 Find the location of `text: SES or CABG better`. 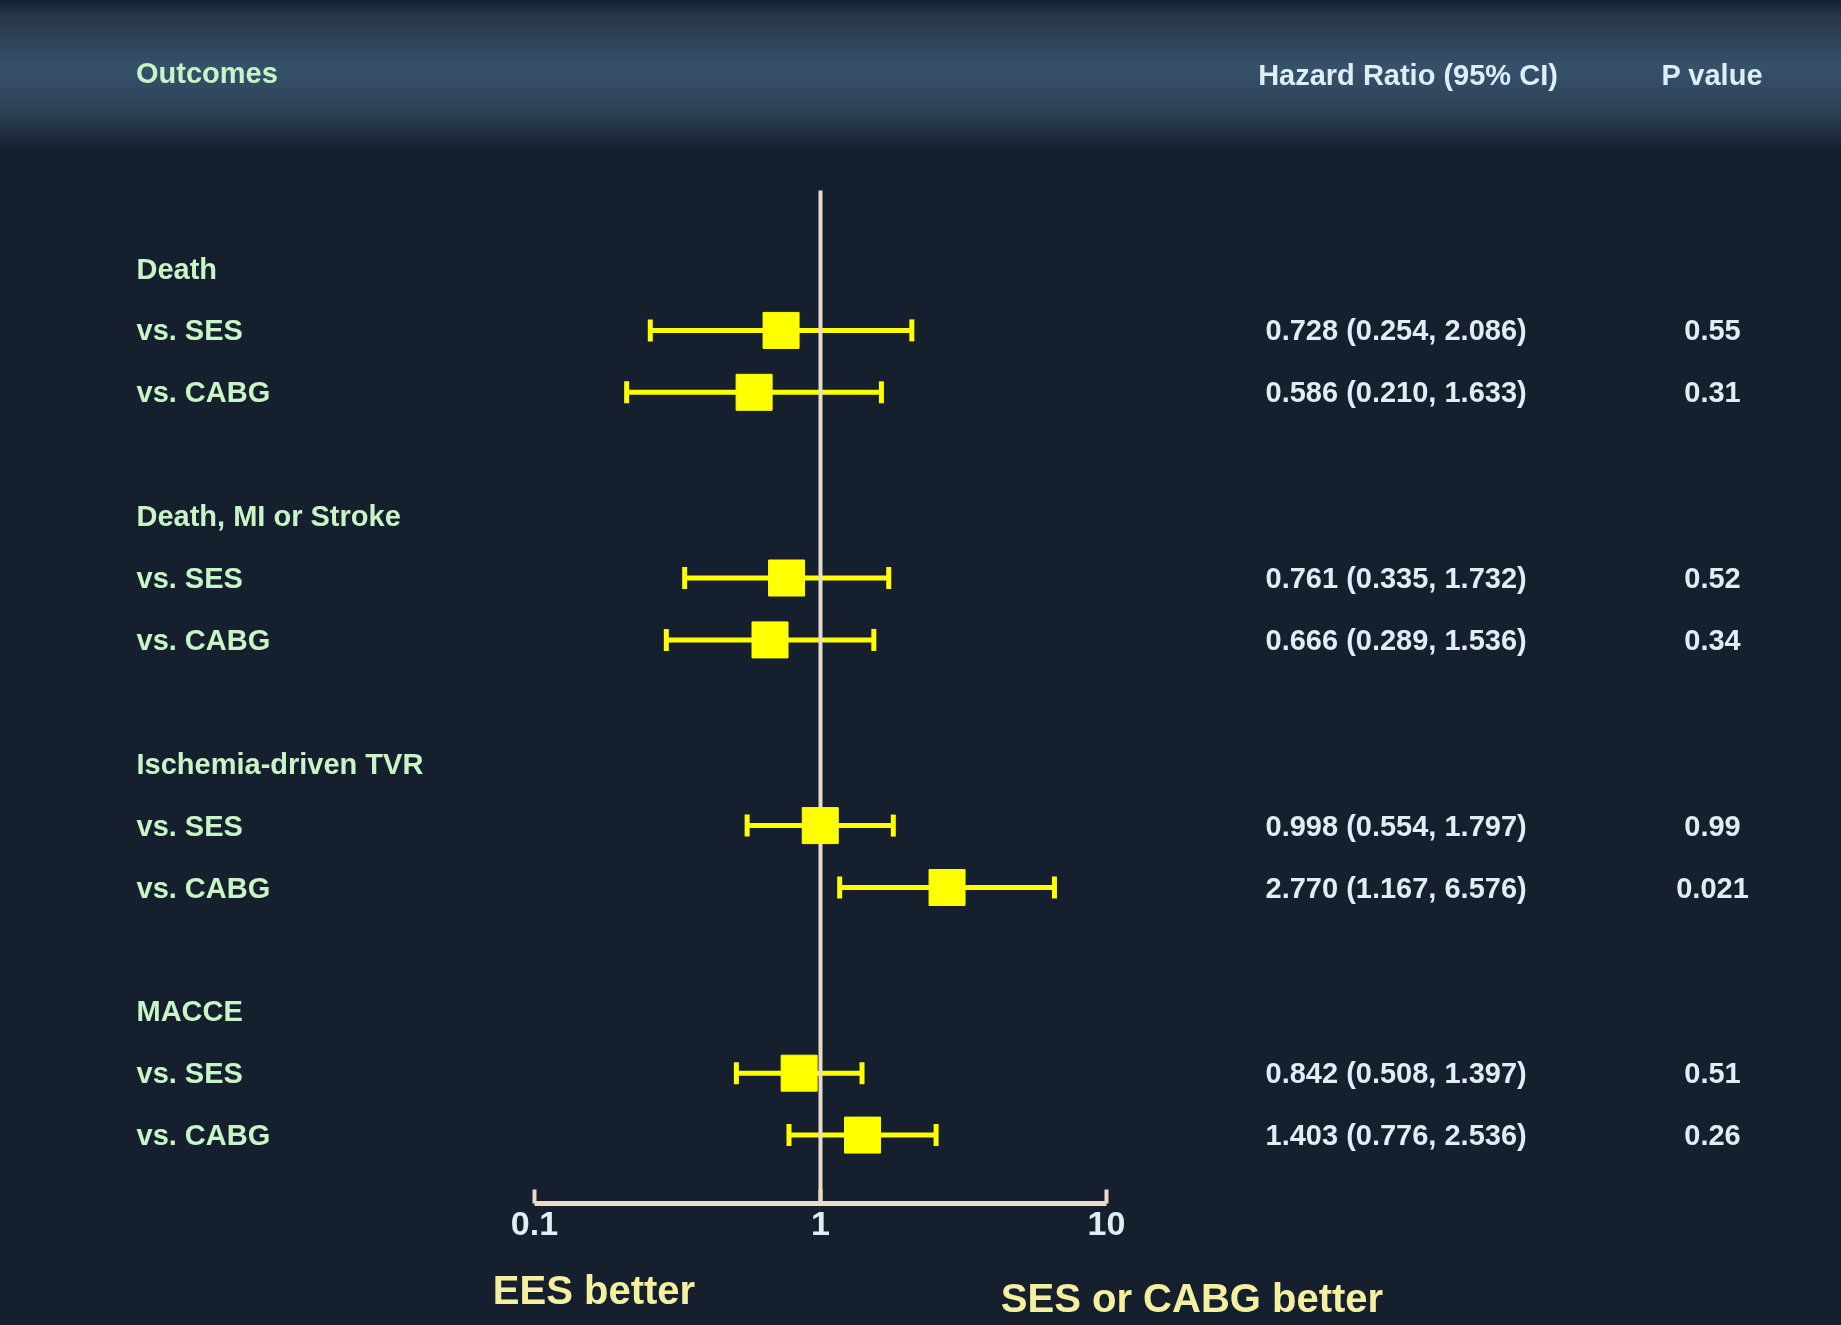

text: SES or CABG better is located at coordinates (1192, 1298).